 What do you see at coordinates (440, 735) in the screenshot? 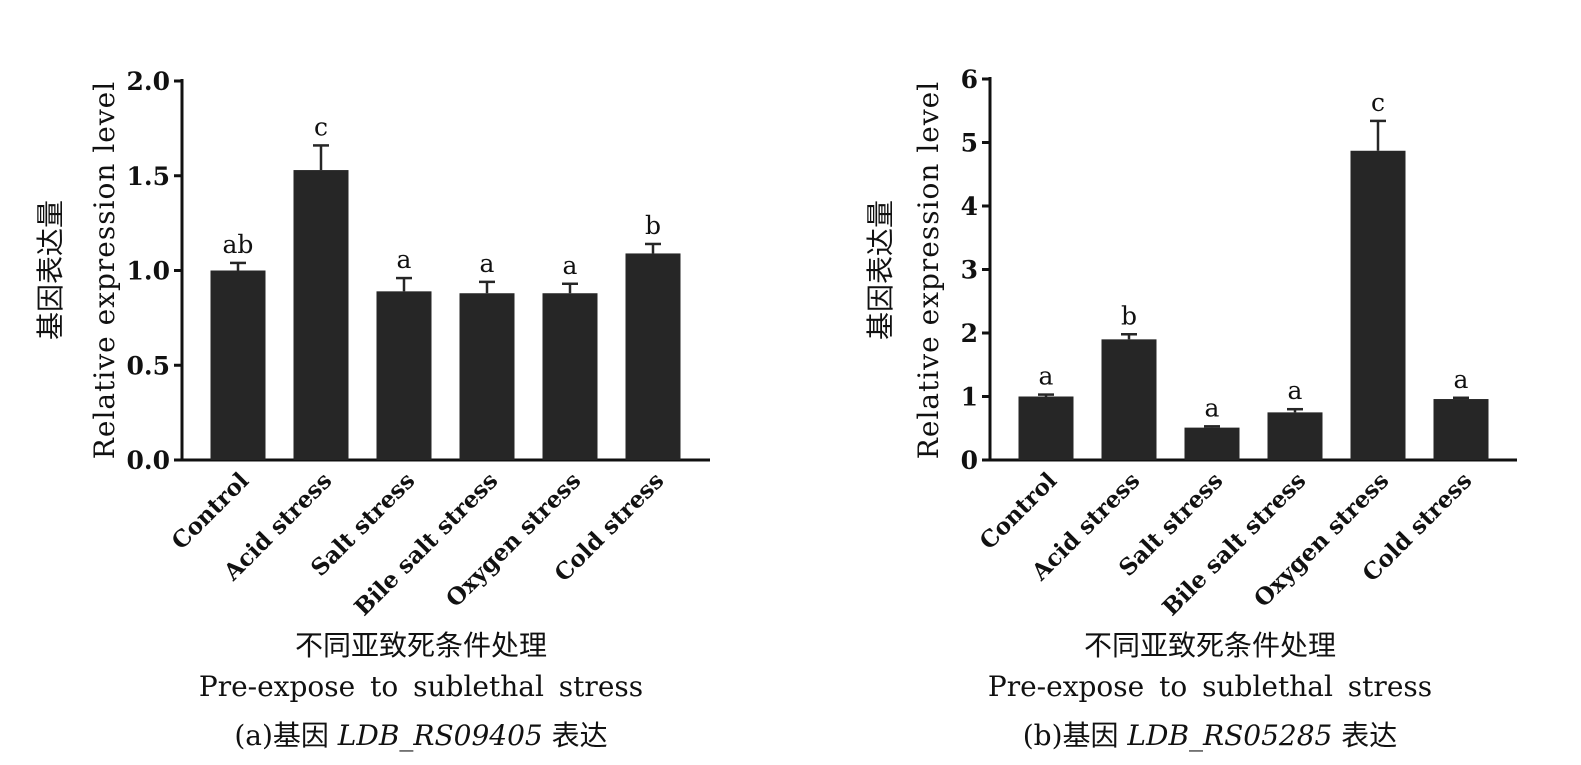
I see `chart-a-caption-gene: LDB_RS09405` at bounding box center [440, 735].